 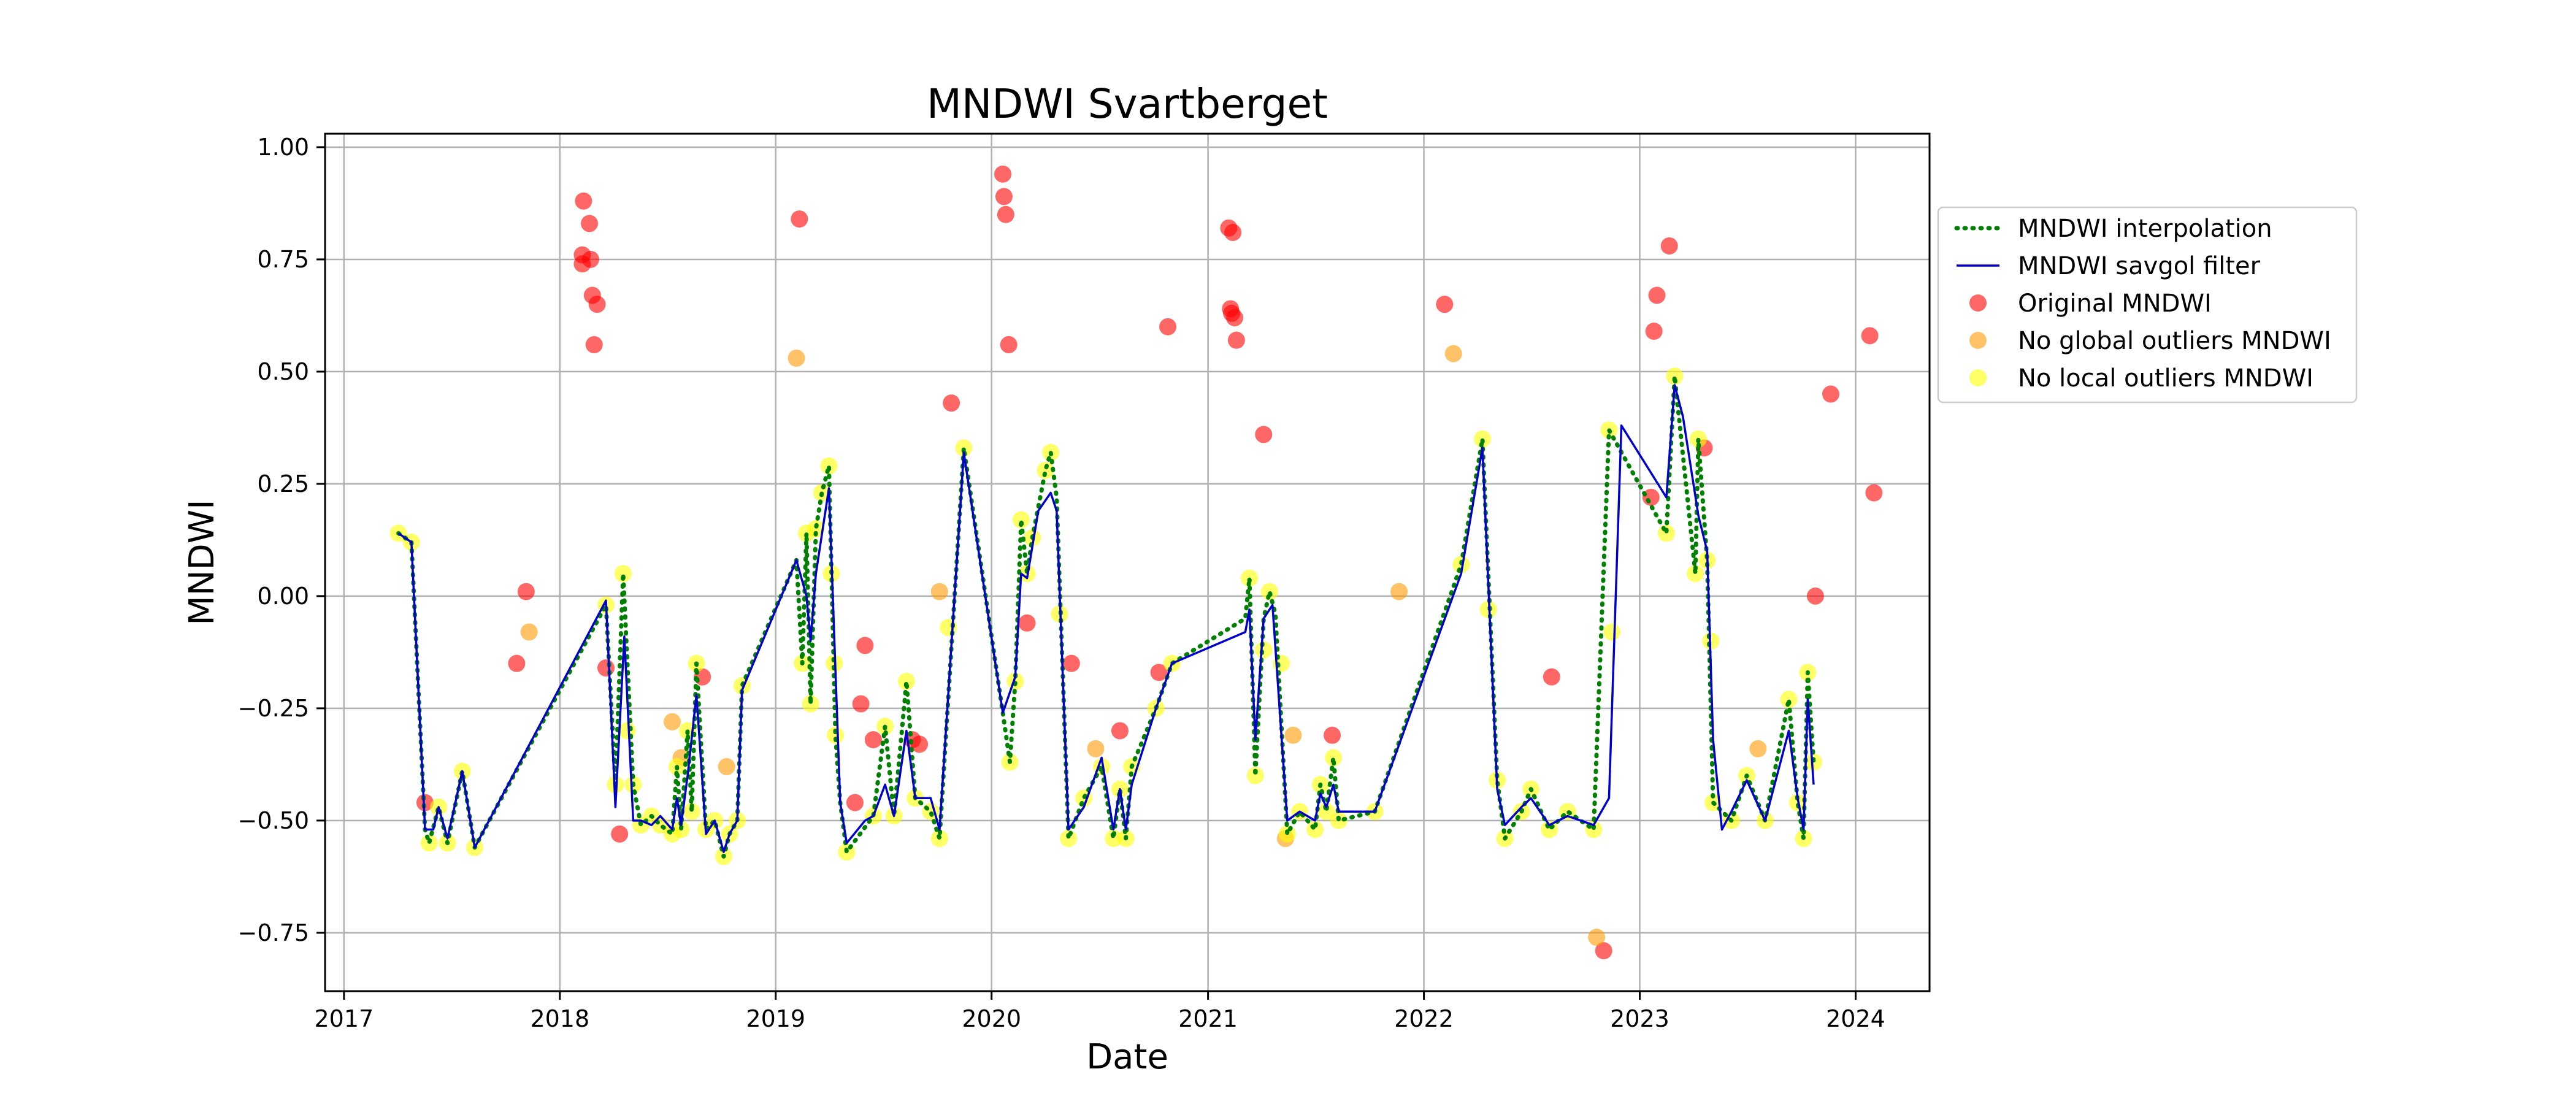 What do you see at coordinates (1099, 1011) in the screenshot?
I see `x-axis: 2017 2018 2019 2020 2021 2022 2023 2024` at bounding box center [1099, 1011].